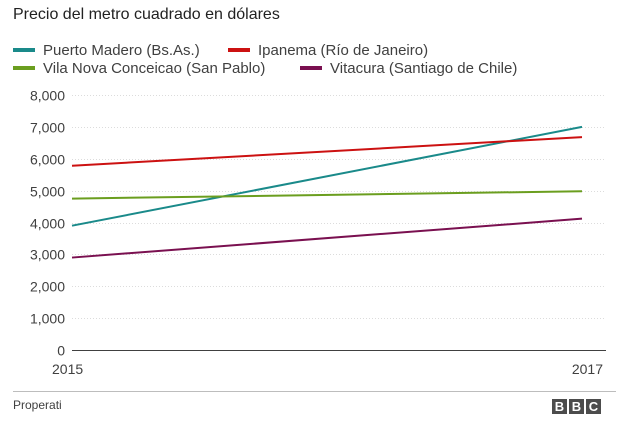 The height and width of the screenshot is (430, 632). I want to click on legend-label-vitacura: Vitacura (Santiago de Chile), so click(424, 68).